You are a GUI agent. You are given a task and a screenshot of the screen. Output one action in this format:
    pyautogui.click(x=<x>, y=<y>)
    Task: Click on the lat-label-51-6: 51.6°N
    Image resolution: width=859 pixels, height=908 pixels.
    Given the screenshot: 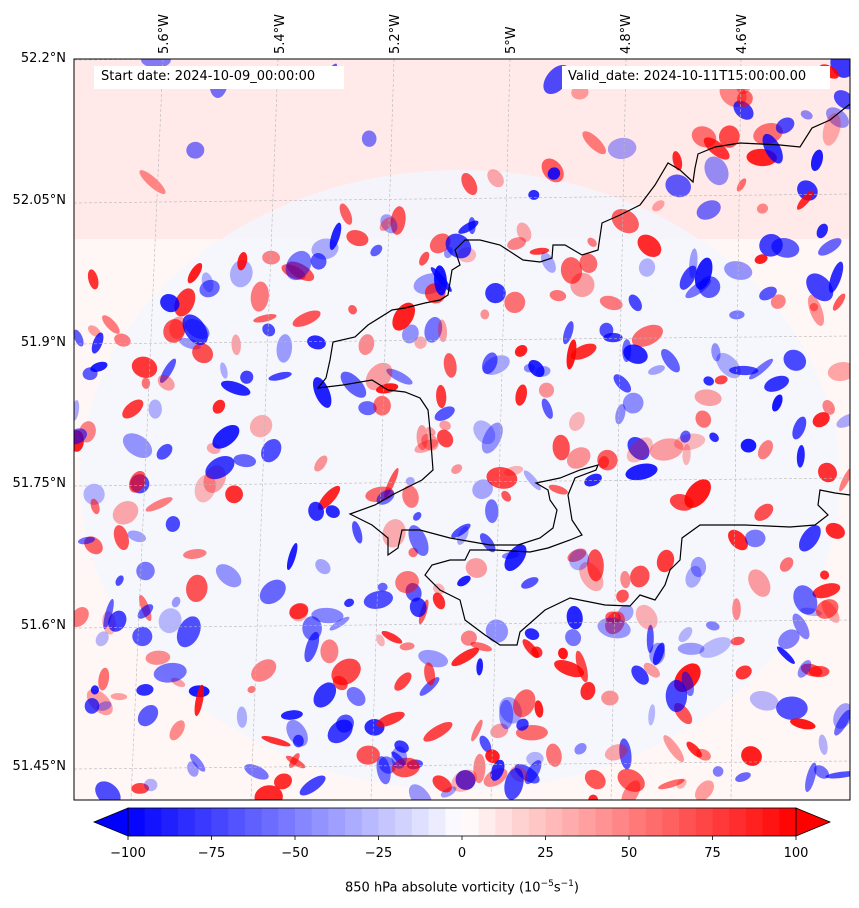 What is the action you would take?
    pyautogui.click(x=43, y=625)
    